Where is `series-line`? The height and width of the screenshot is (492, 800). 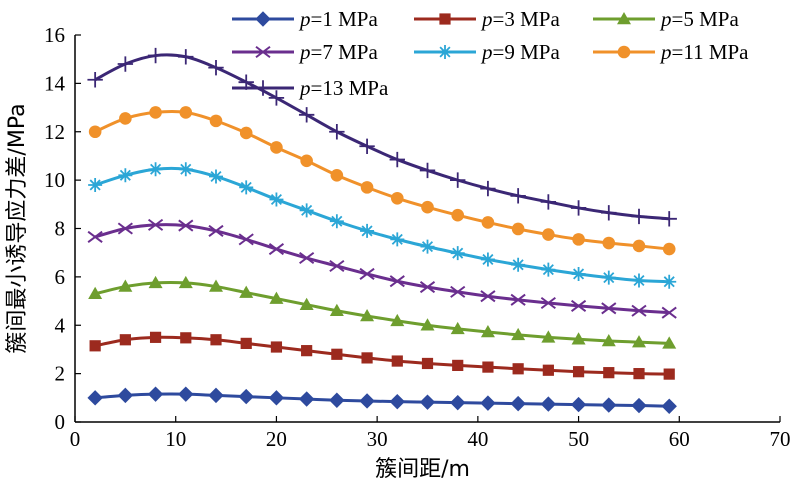 series-line is located at coordinates (382, 269).